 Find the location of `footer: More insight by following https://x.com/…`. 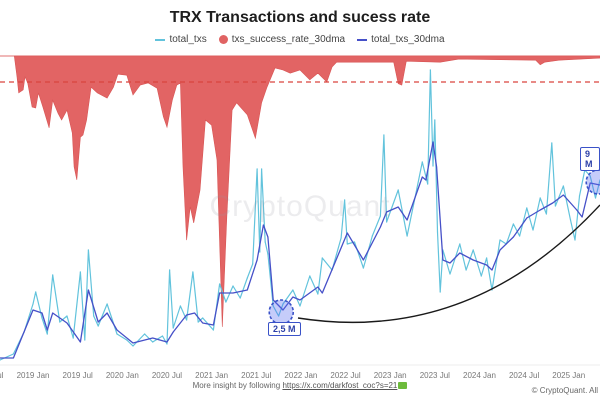

footer: More insight by following https://x.com/… is located at coordinates (300, 385).